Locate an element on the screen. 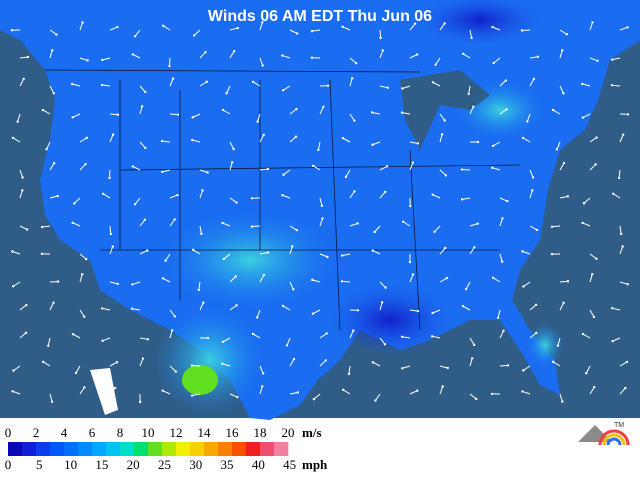 The width and height of the screenshot is (640, 480). mph-tick-label: 45 is located at coordinates (289, 464).